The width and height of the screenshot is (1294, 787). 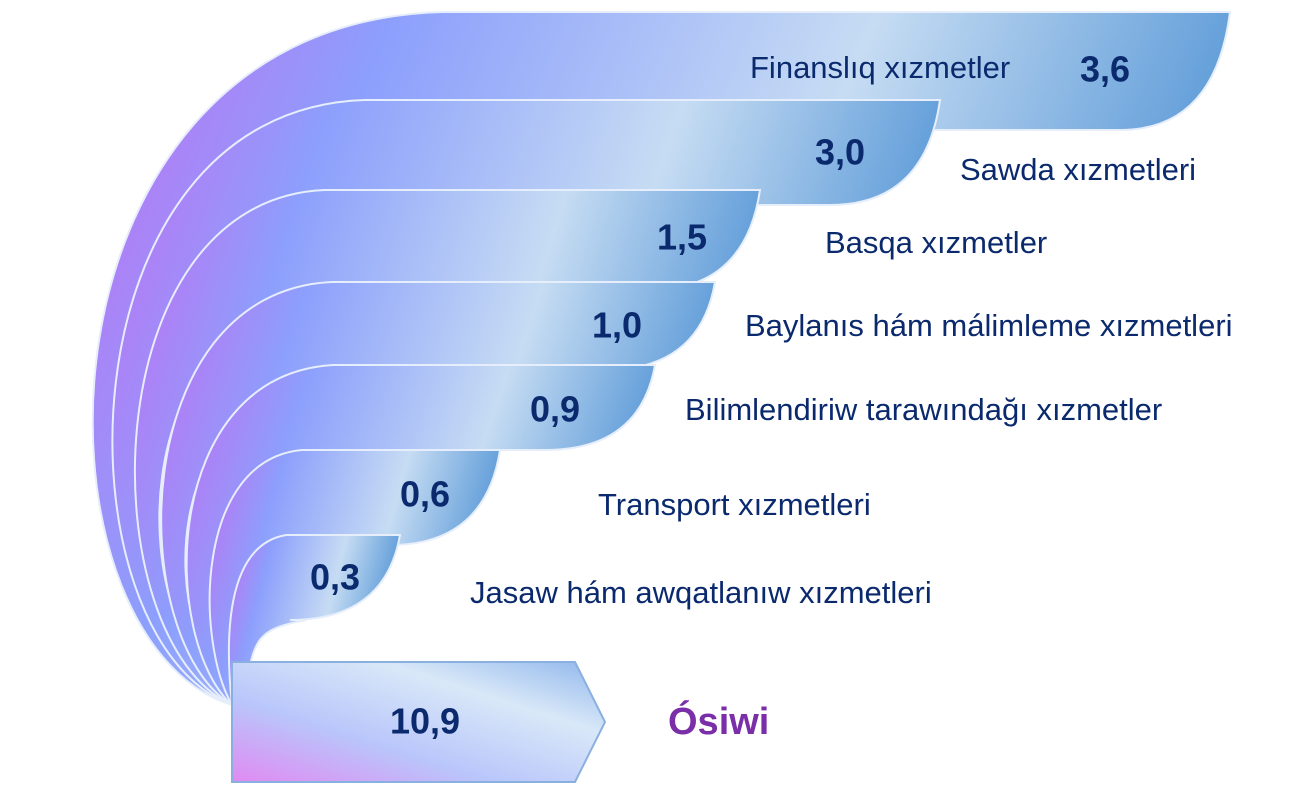 What do you see at coordinates (335, 577) in the screenshot?
I see `item-value: 0,3` at bounding box center [335, 577].